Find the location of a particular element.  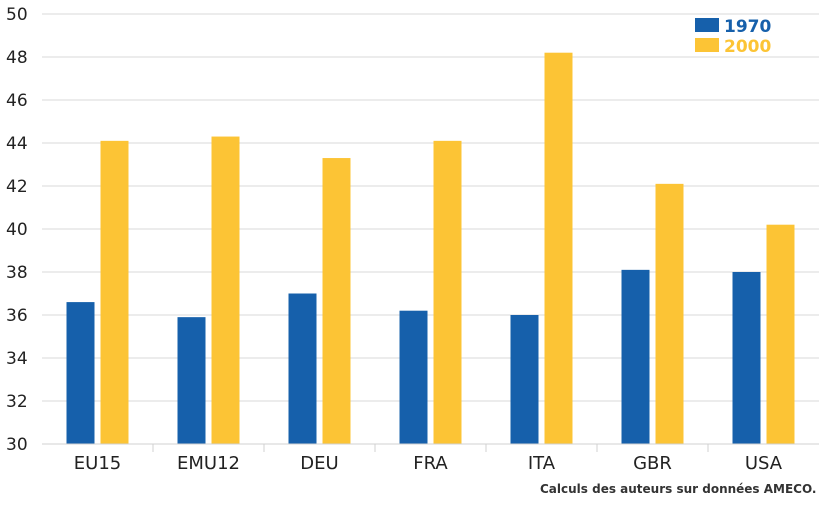

category-separators is located at coordinates (430, 448).